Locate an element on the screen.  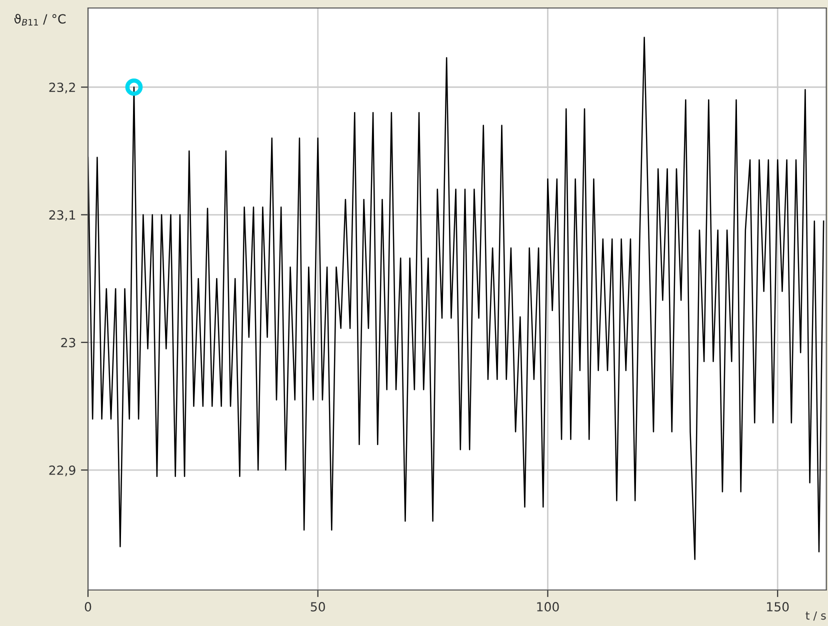
x-tick-label: 100 is located at coordinates (548, 607).